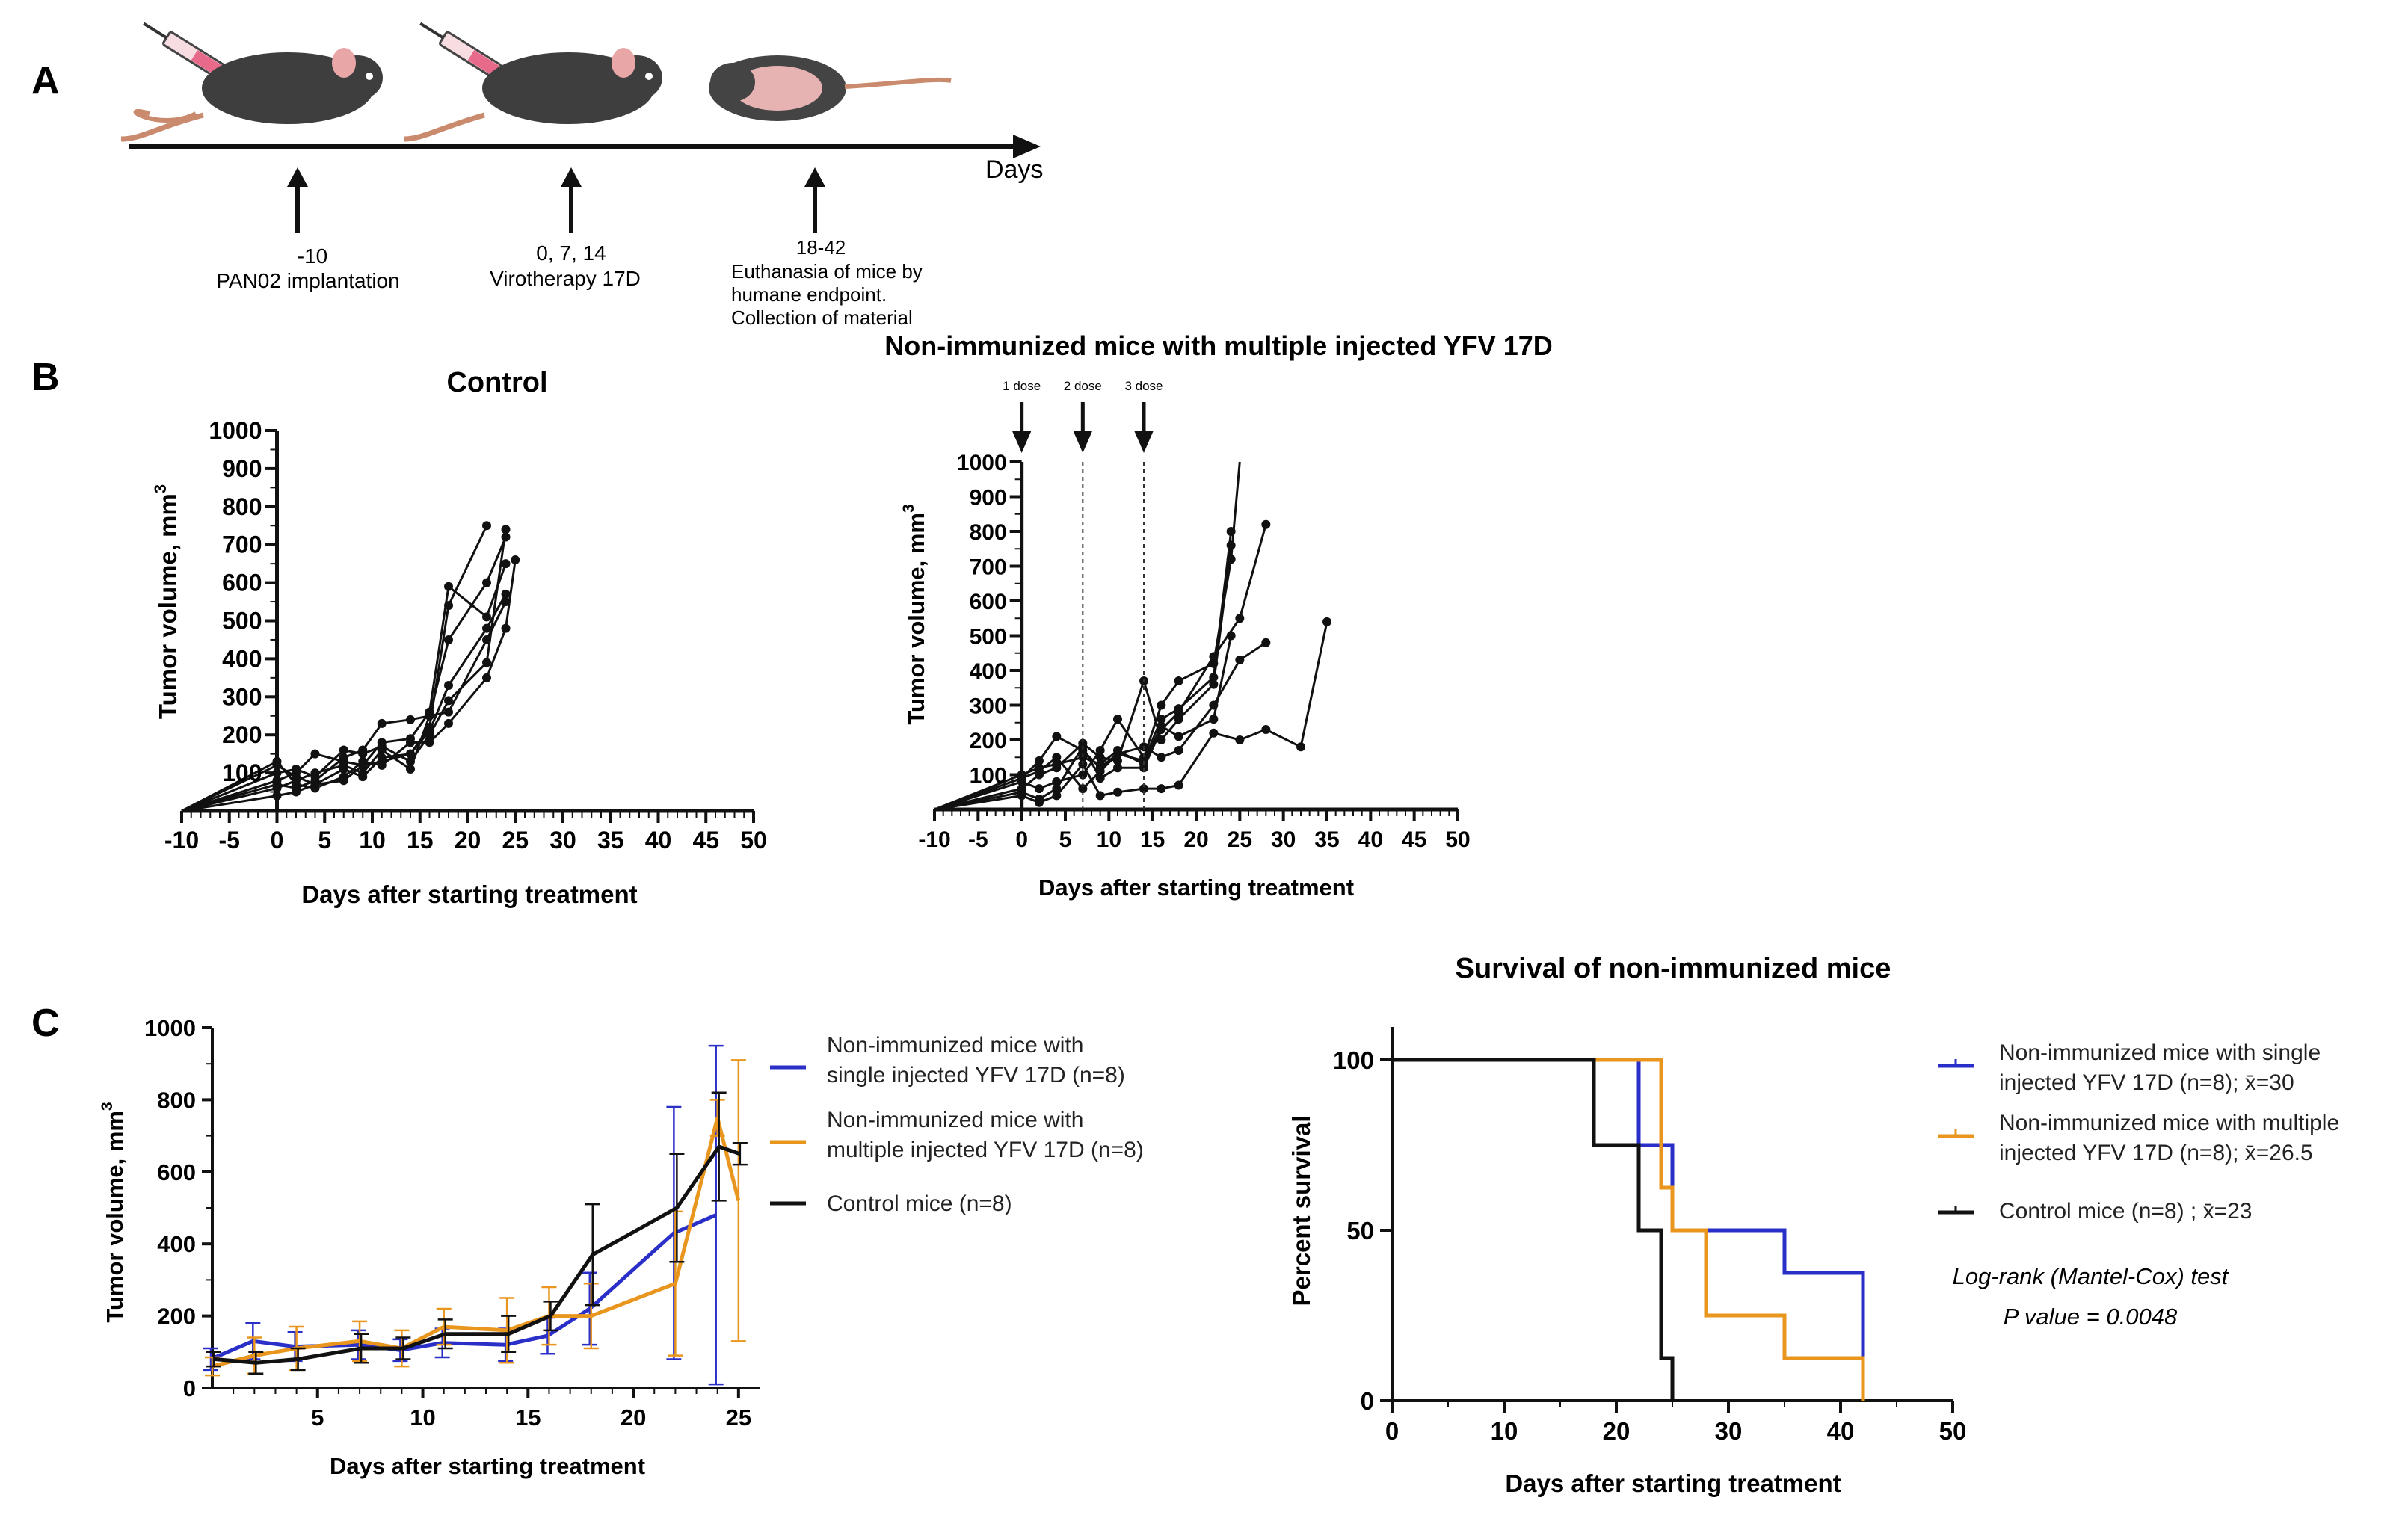  I want to click on x-tick-label: 20, so click(1617, 1431).